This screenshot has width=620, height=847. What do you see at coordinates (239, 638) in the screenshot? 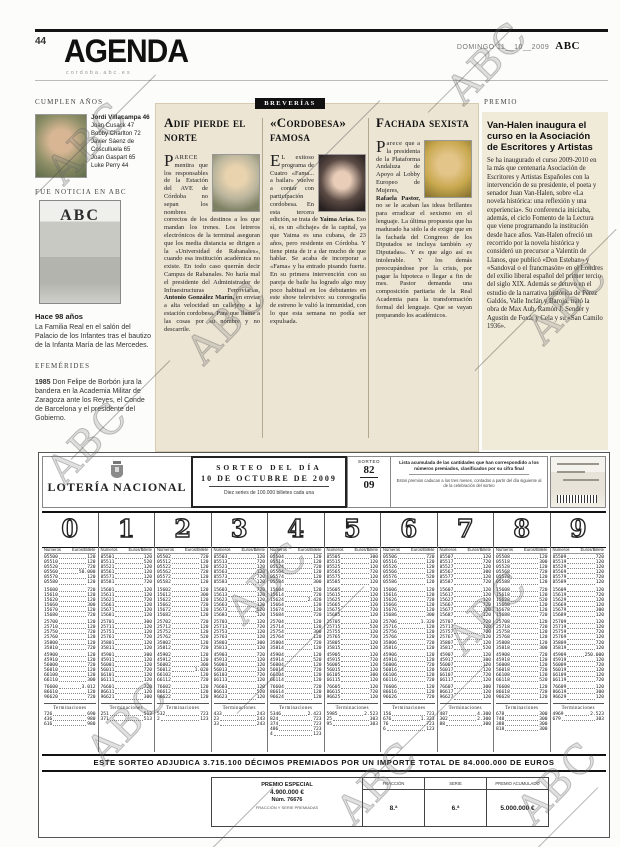
I see `prize-row: 25763 120` at bounding box center [239, 638].